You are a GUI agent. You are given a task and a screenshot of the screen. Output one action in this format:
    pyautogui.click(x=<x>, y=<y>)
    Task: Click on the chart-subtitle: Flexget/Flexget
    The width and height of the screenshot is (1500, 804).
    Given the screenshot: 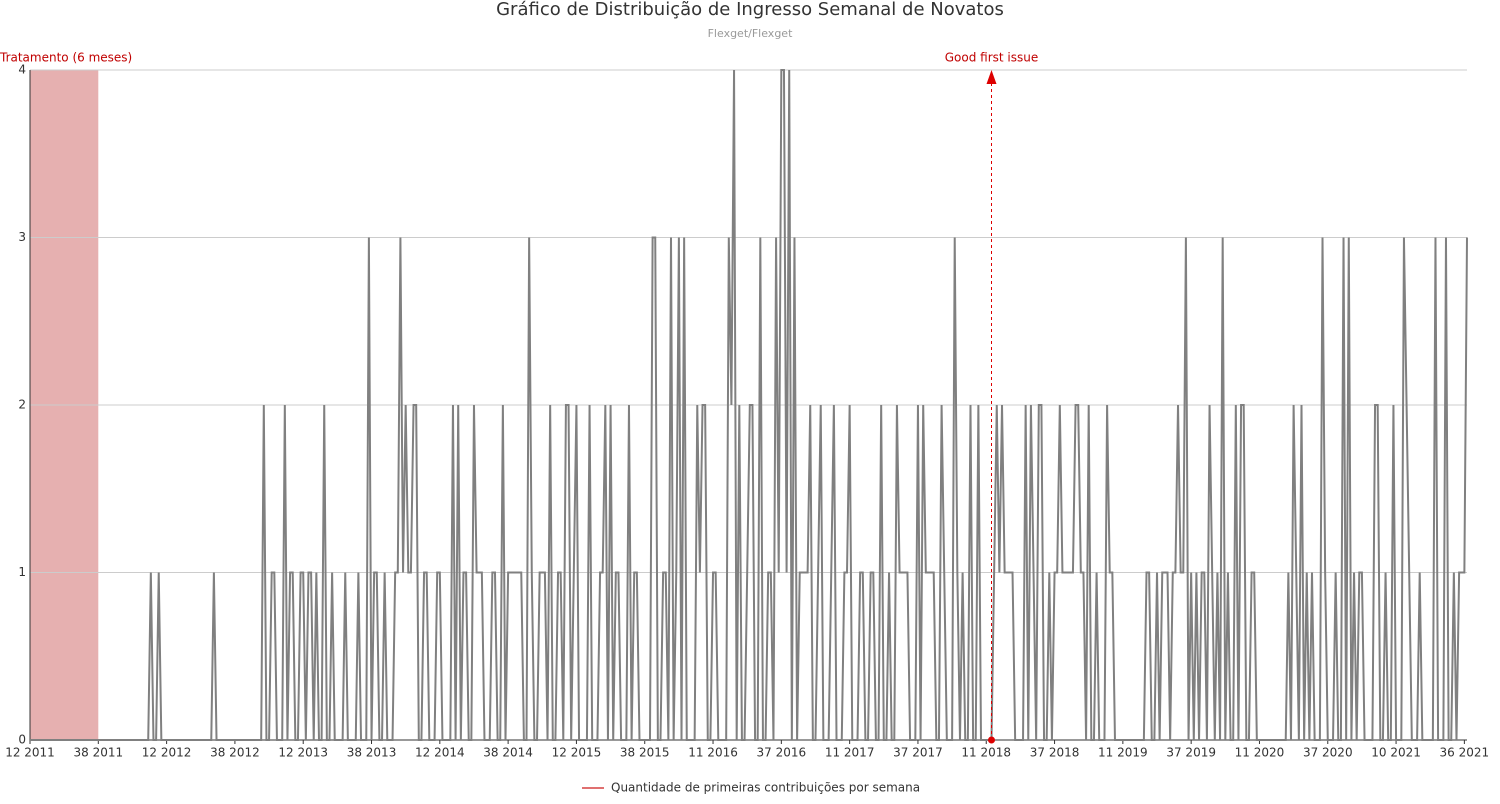 What is the action you would take?
    pyautogui.click(x=750, y=33)
    